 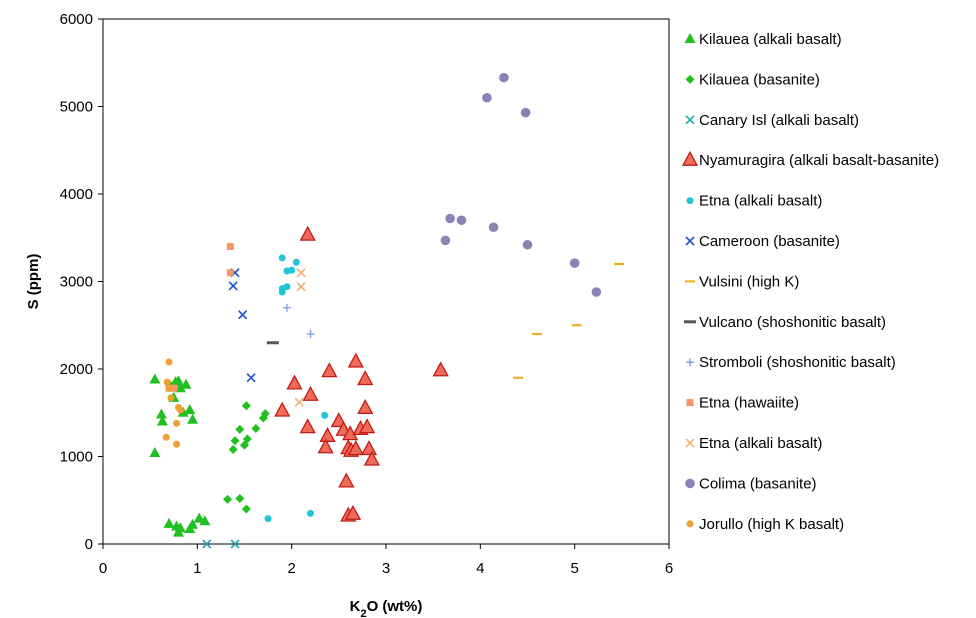 I want to click on legend-label: Etna (alkali basalt), so click(x=760, y=443).